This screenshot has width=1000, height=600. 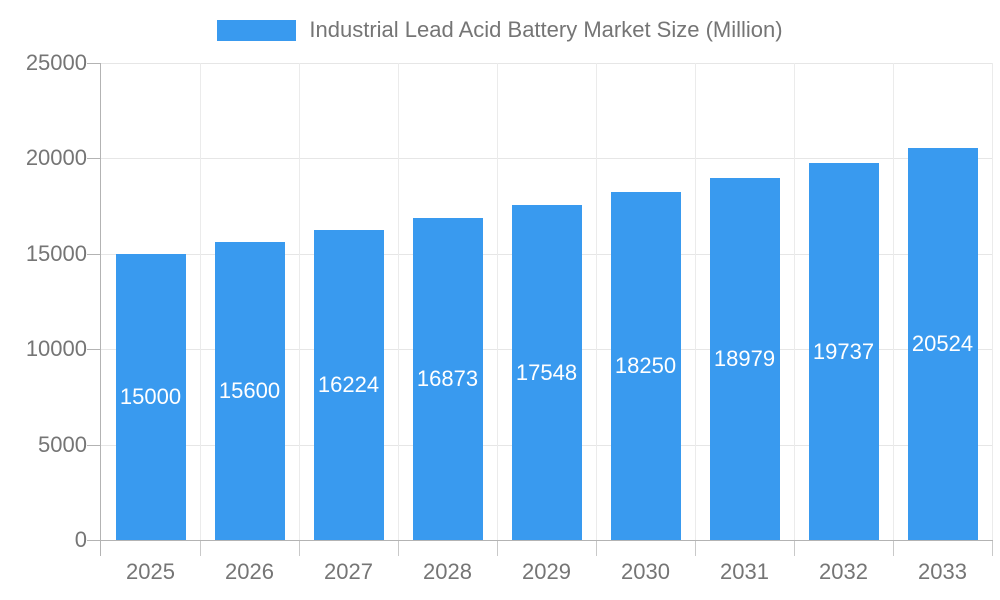 I want to click on bar-value-label: 17548, so click(x=546, y=372).